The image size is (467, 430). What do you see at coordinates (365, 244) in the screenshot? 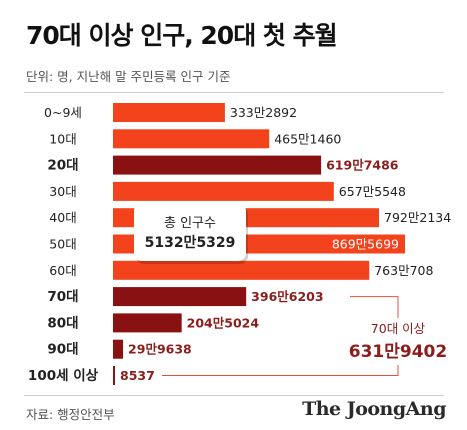
I see `value-label-5: 869만5699` at bounding box center [365, 244].